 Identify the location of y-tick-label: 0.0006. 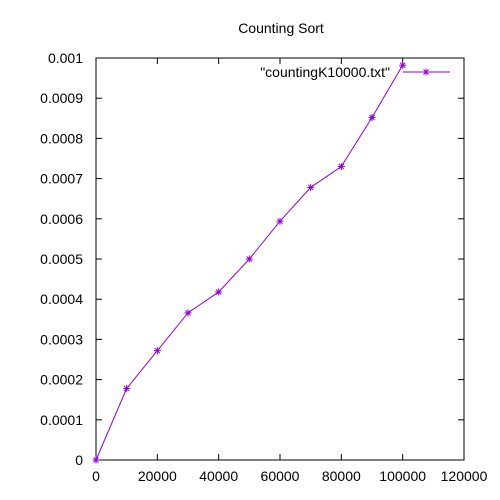
(61, 219).